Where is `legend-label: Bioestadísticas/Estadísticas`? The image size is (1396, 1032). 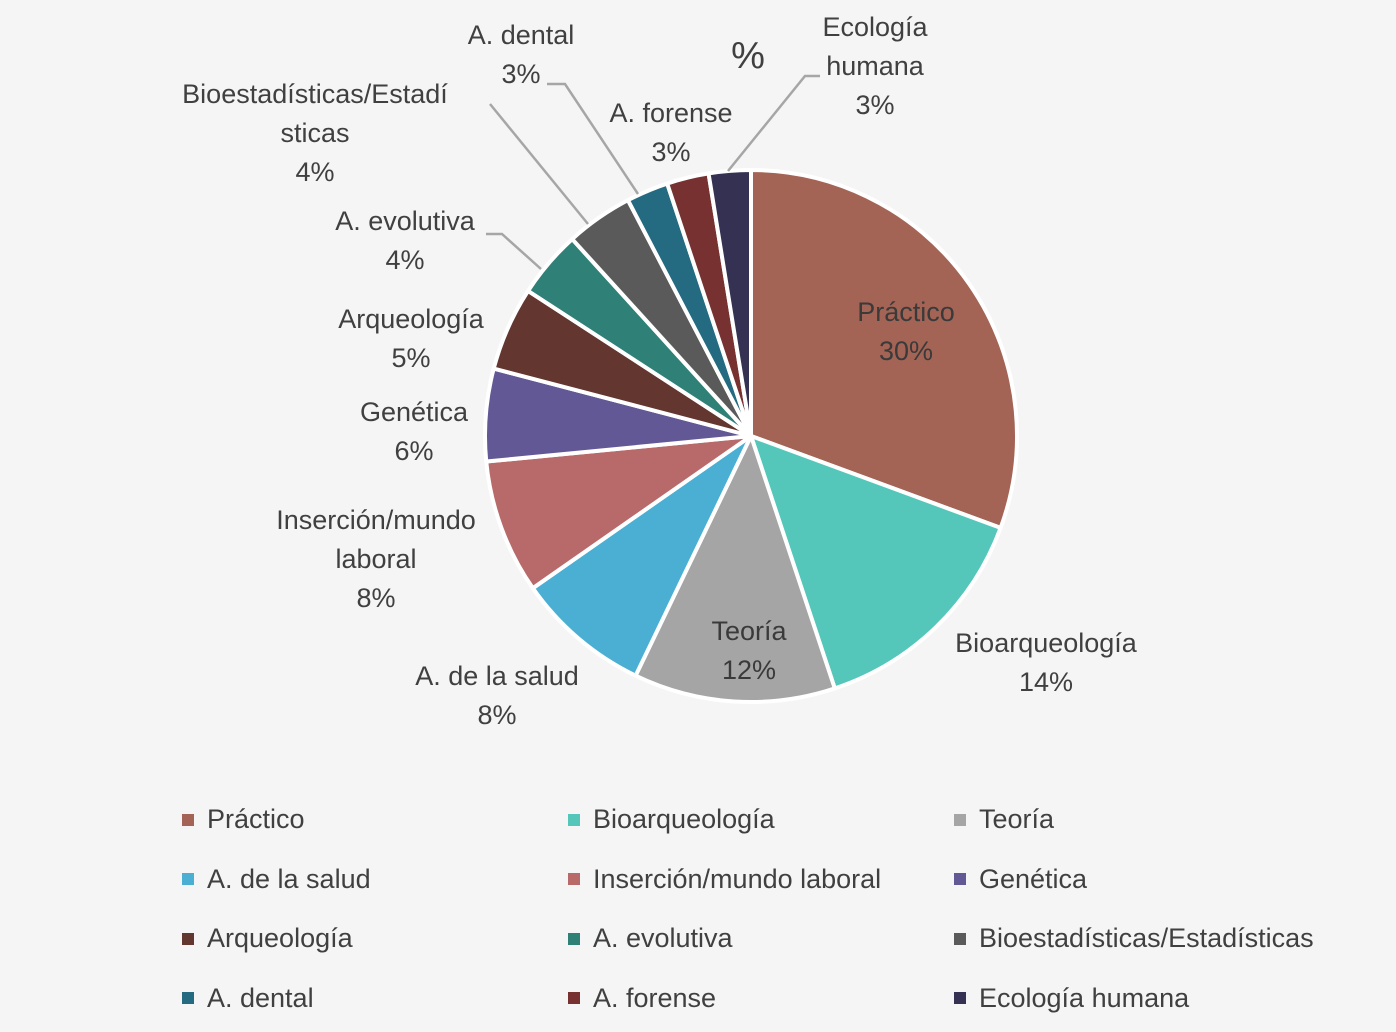 legend-label: Bioestadísticas/Estadísticas is located at coordinates (1146, 938).